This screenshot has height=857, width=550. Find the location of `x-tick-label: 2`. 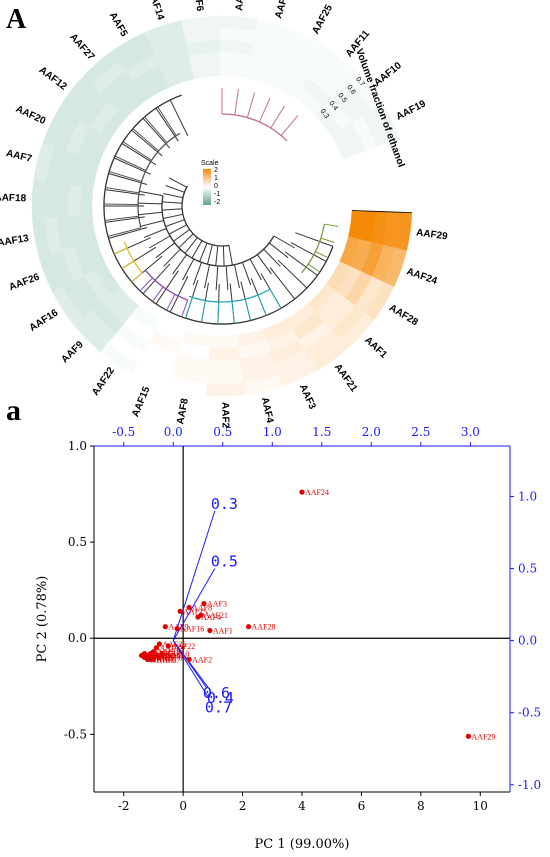

x-tick-label: 2 is located at coordinates (243, 806).